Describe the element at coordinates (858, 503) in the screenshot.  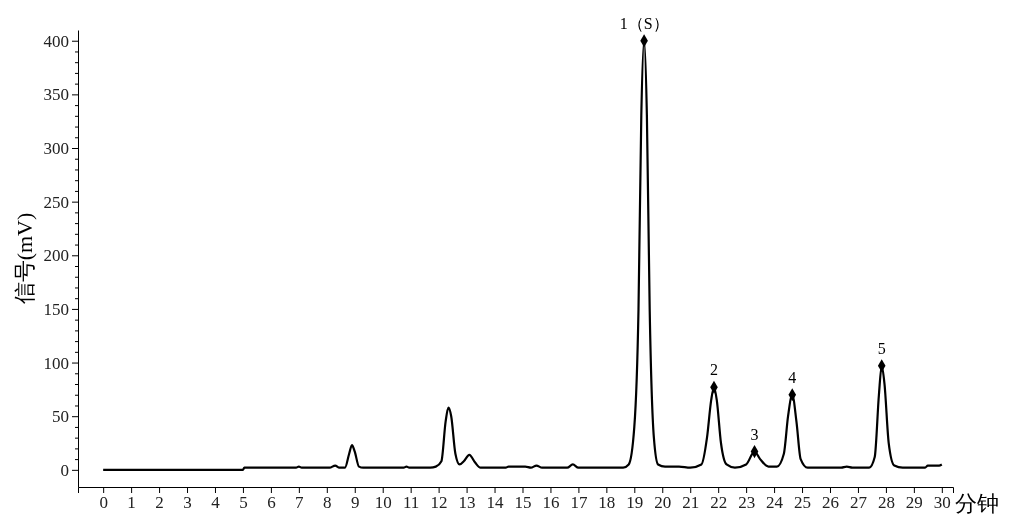
I see `x-tick-label: 27` at that location.